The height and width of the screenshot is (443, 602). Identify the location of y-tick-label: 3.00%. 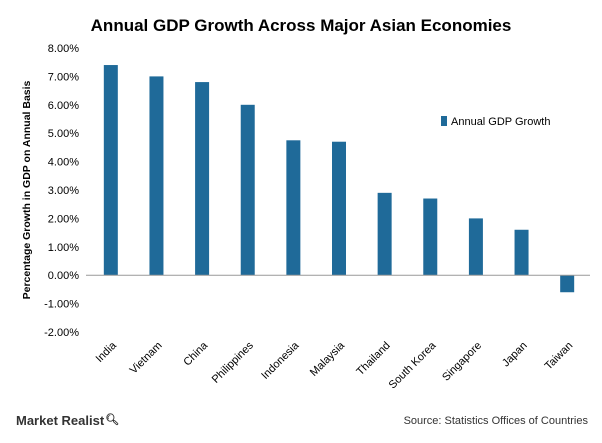
(63, 191).